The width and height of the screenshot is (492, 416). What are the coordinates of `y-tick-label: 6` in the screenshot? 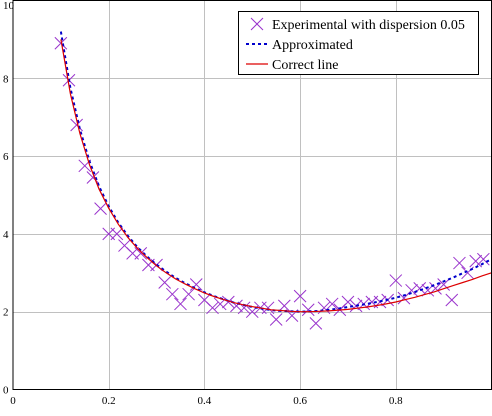 It's located at (6, 157).